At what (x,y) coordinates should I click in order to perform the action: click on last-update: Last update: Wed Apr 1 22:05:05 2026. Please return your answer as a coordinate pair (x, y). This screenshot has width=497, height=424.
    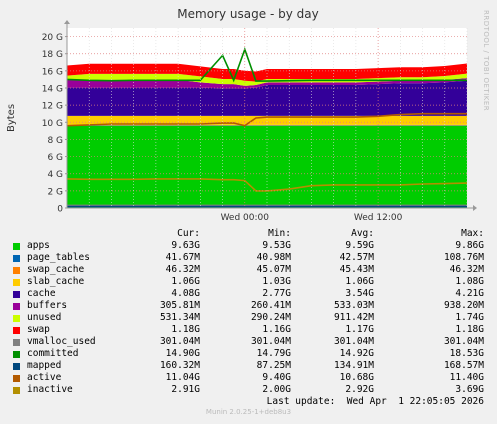
    Looking at the image, I should click on (375, 401).